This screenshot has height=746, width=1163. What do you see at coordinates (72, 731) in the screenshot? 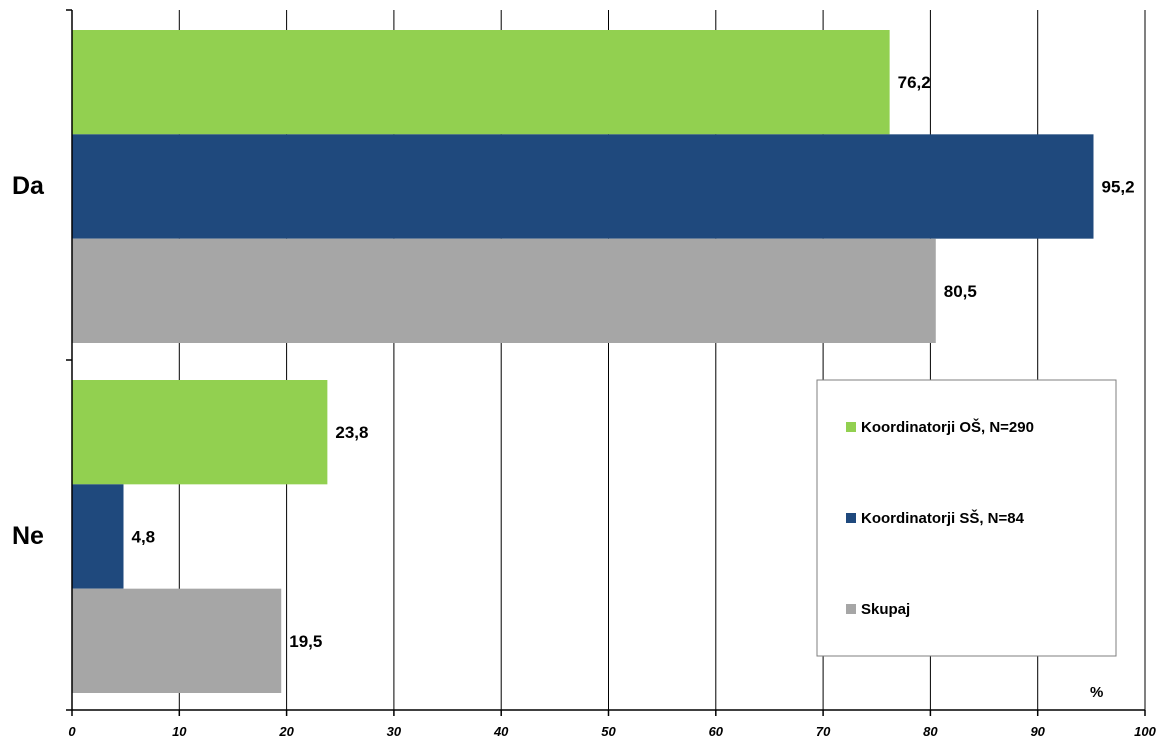
I see `x-tick-label-0: 0` at bounding box center [72, 731].